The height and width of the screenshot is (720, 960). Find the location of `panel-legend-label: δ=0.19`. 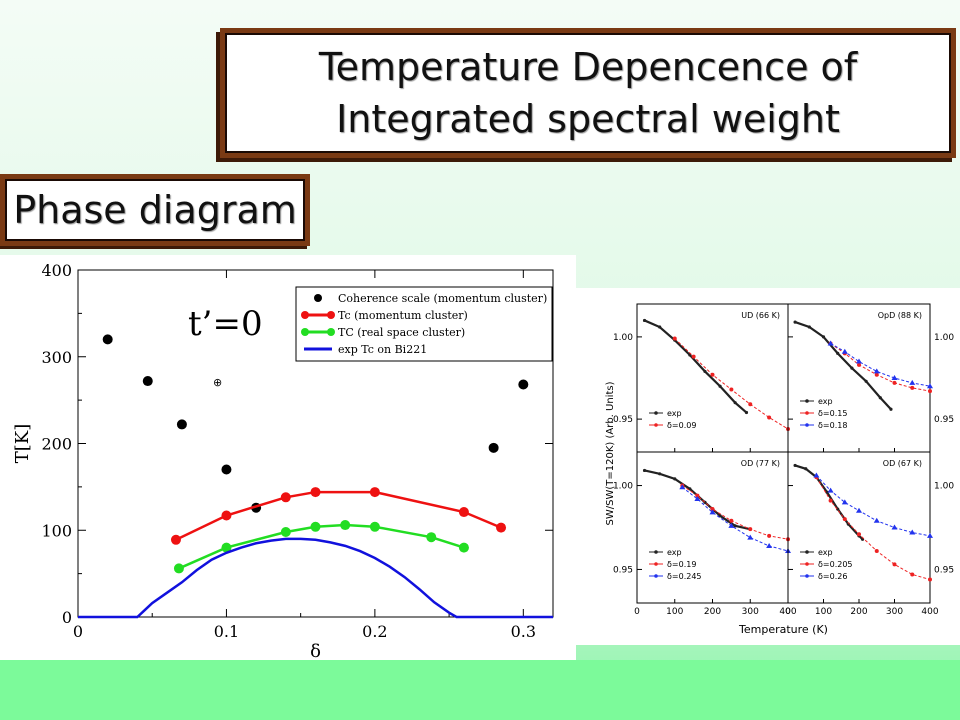

panel-legend-label: δ=0.19 is located at coordinates (681, 564).